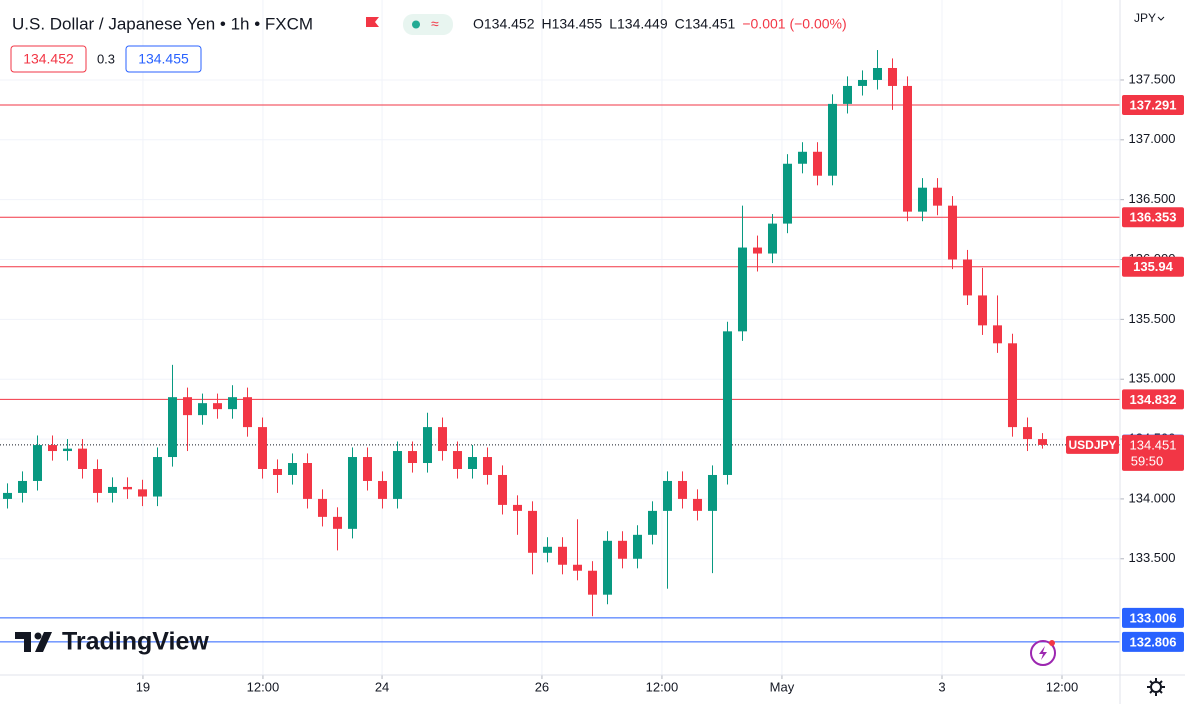  I want to click on ask-price: 134.455, so click(163, 59).